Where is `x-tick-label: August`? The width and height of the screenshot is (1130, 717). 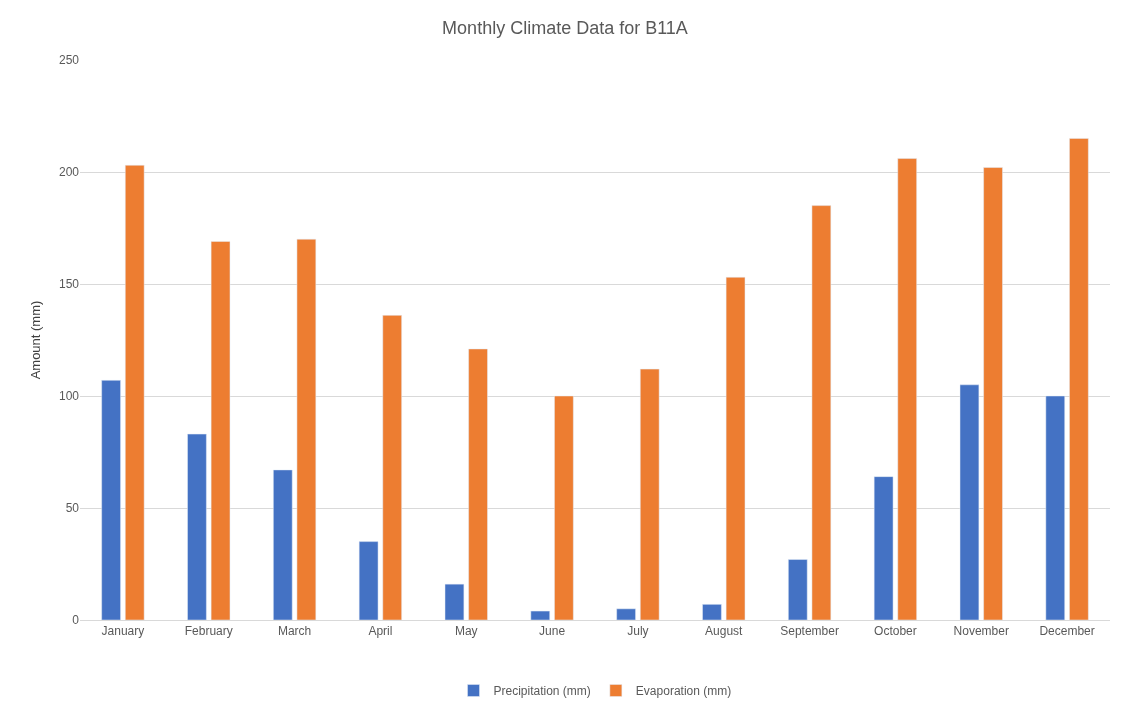
x-tick-label: August is located at coordinates (724, 631).